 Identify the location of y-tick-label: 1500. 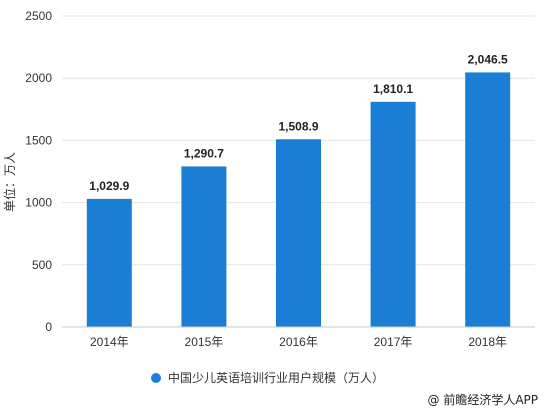
(38, 140).